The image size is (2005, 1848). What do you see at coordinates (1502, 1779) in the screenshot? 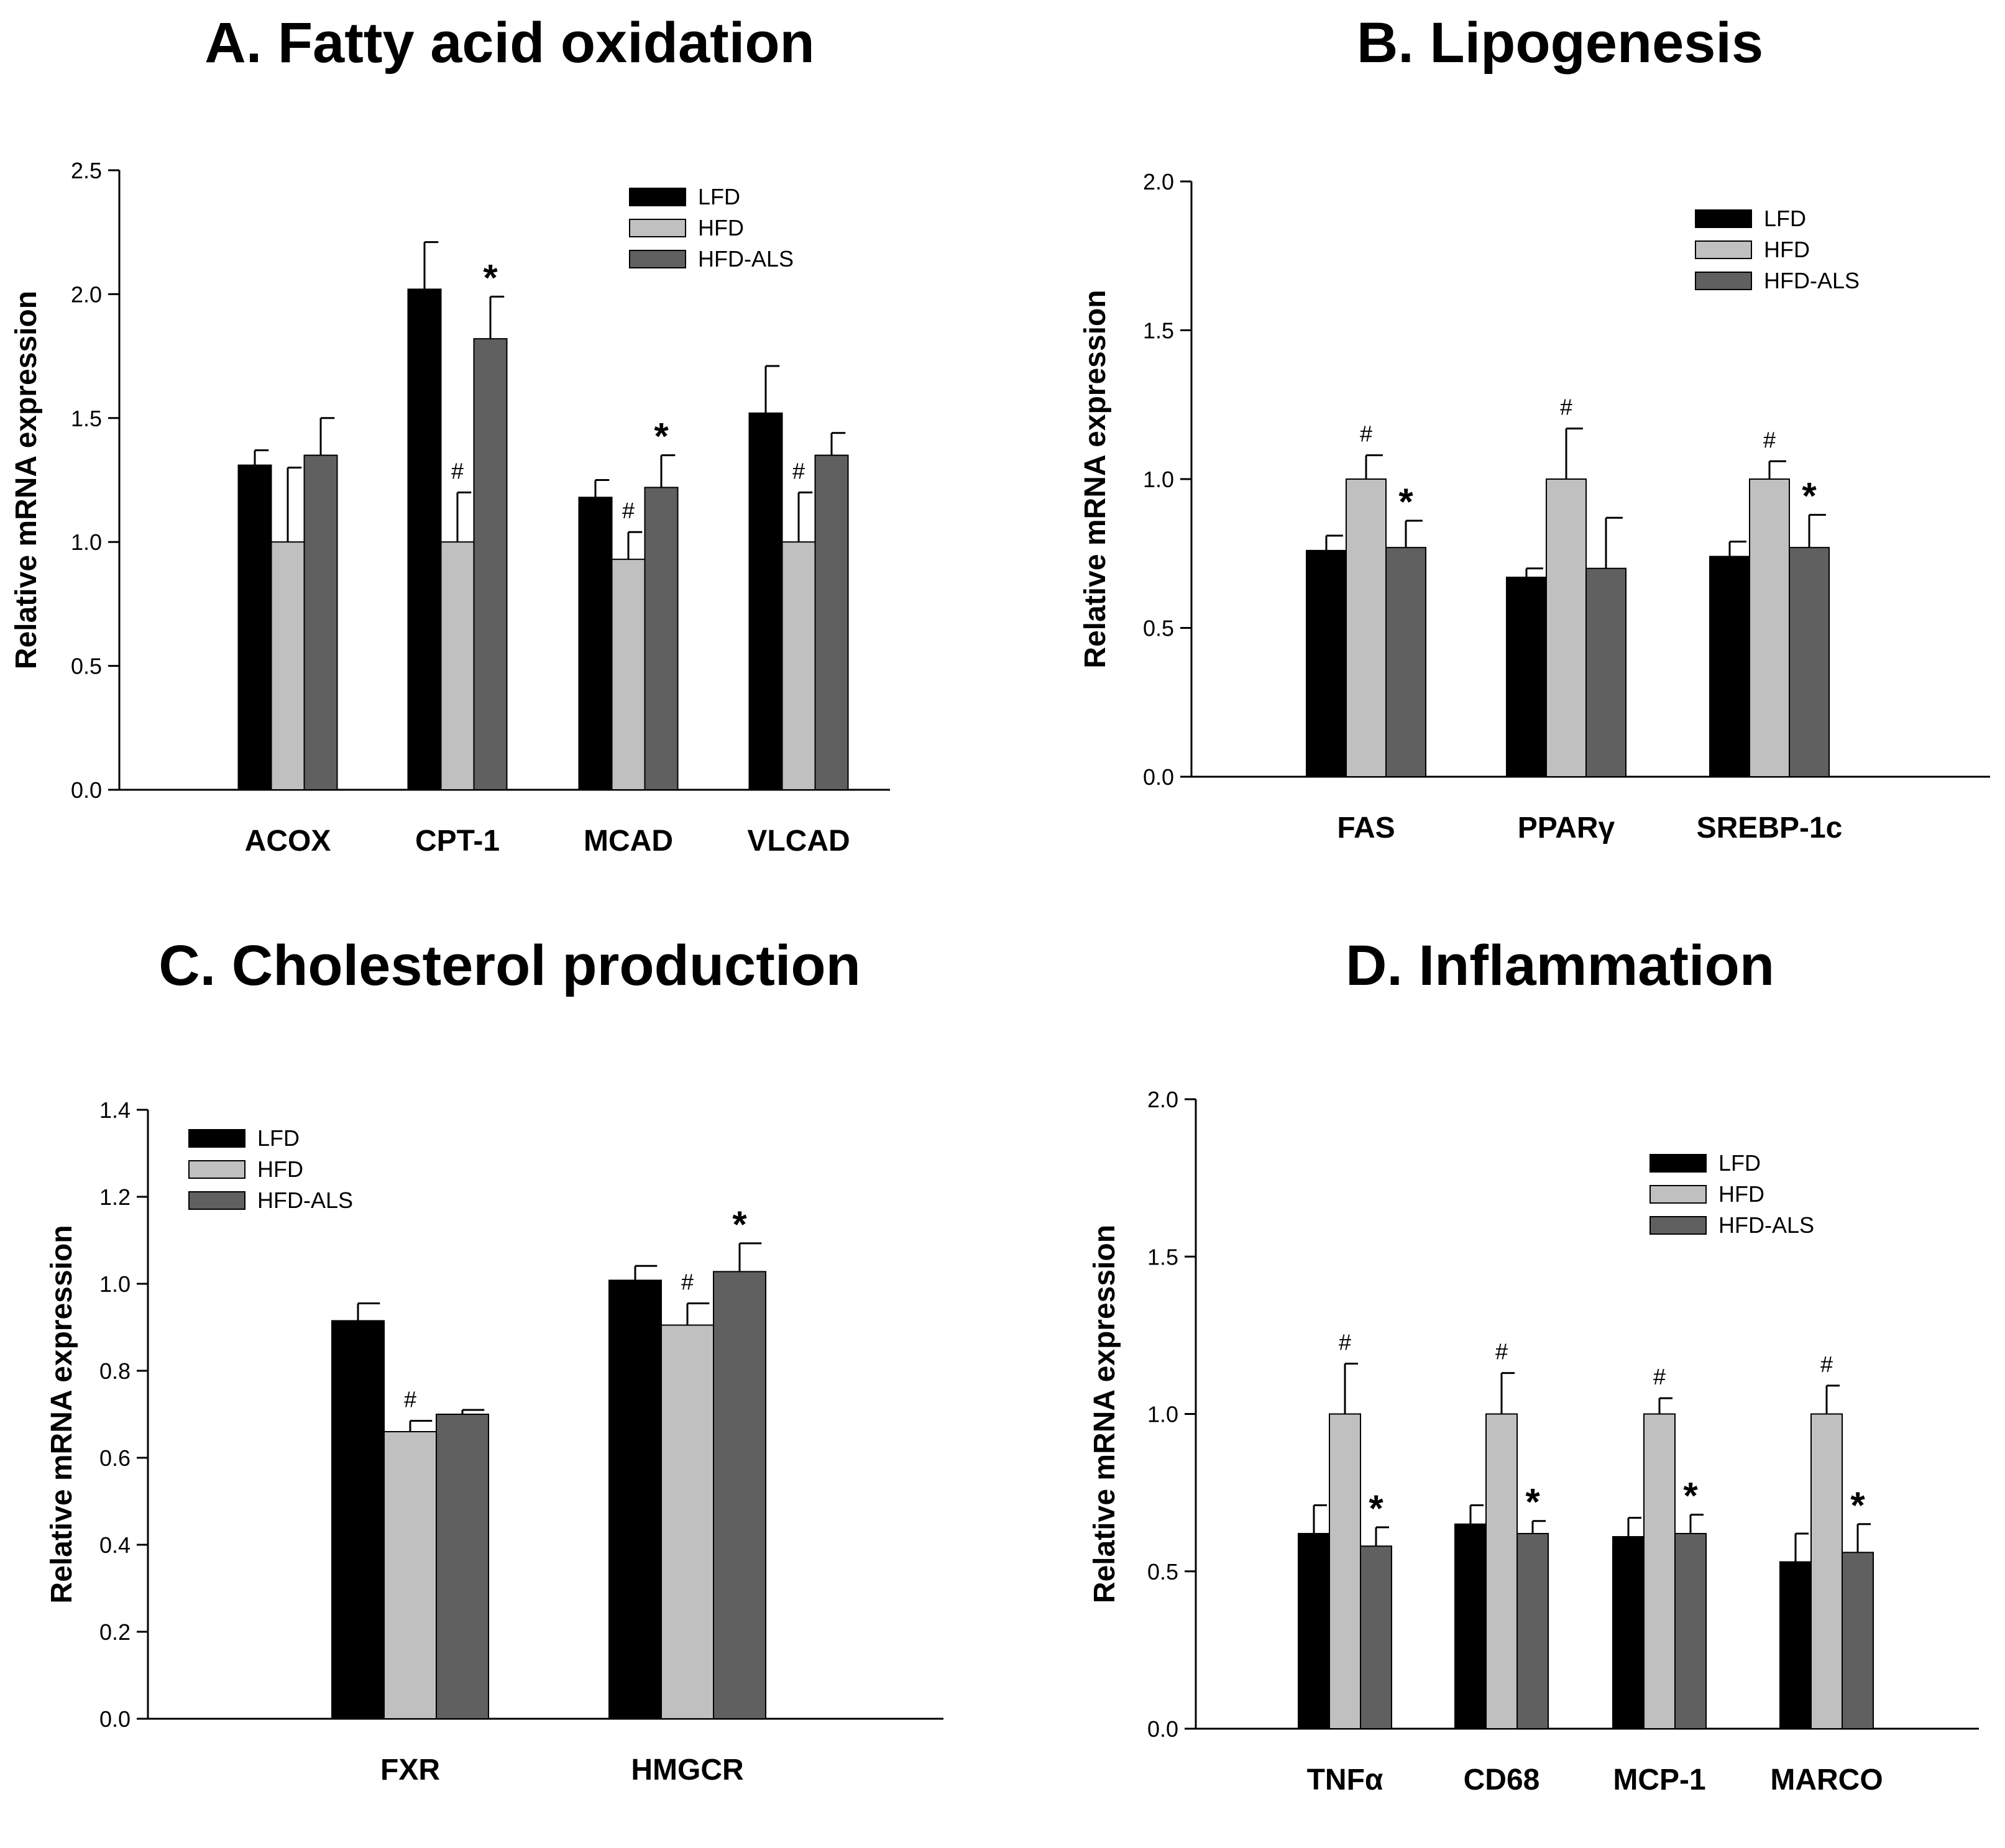
I see `panel-d-category-label: CD68` at bounding box center [1502, 1779].